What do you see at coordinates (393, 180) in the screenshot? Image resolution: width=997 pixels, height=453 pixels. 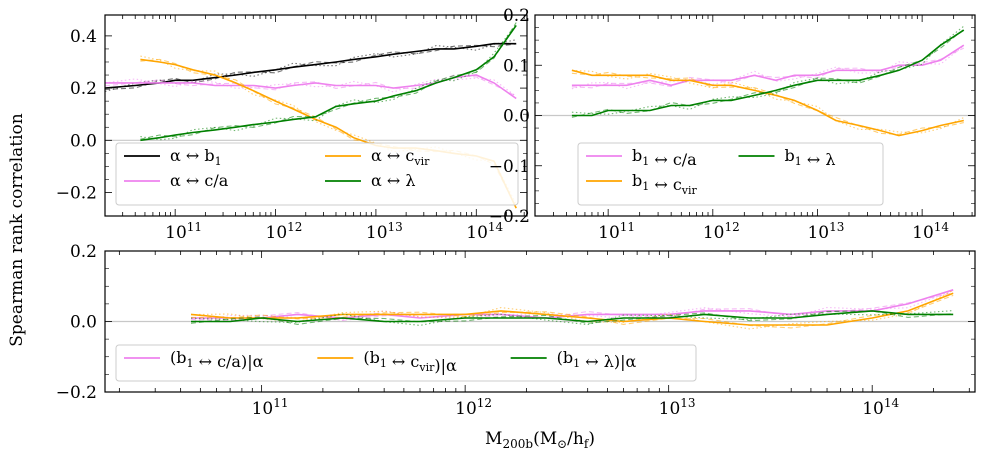 I see `legend-label: α ↔ λ` at bounding box center [393, 180].